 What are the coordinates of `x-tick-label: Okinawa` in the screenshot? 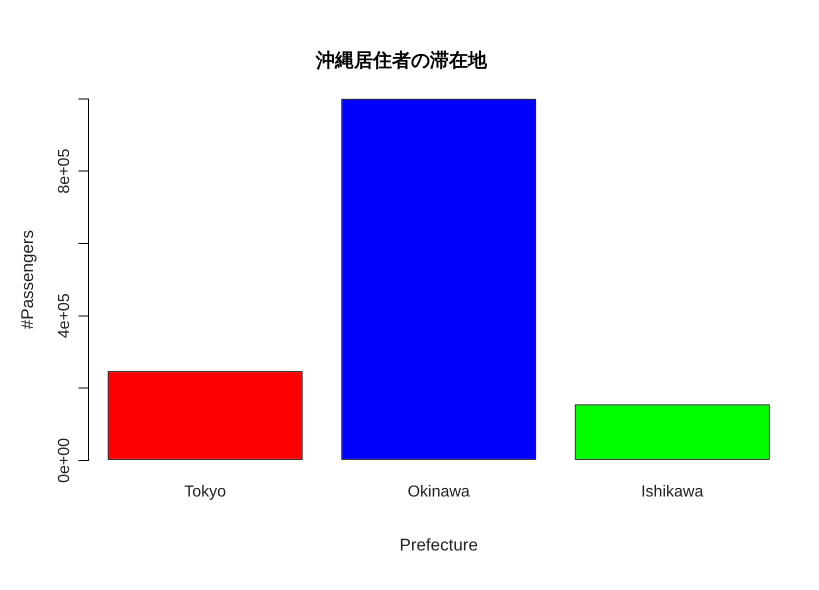 It's located at (439, 491).